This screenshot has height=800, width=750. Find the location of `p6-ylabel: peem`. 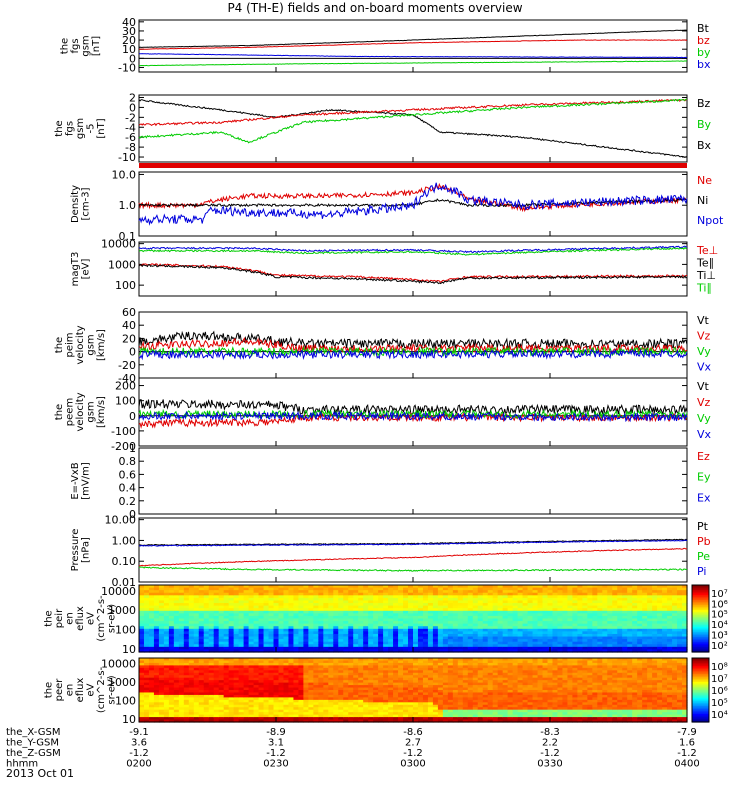

p6-ylabel: peem is located at coordinates (70, 412).